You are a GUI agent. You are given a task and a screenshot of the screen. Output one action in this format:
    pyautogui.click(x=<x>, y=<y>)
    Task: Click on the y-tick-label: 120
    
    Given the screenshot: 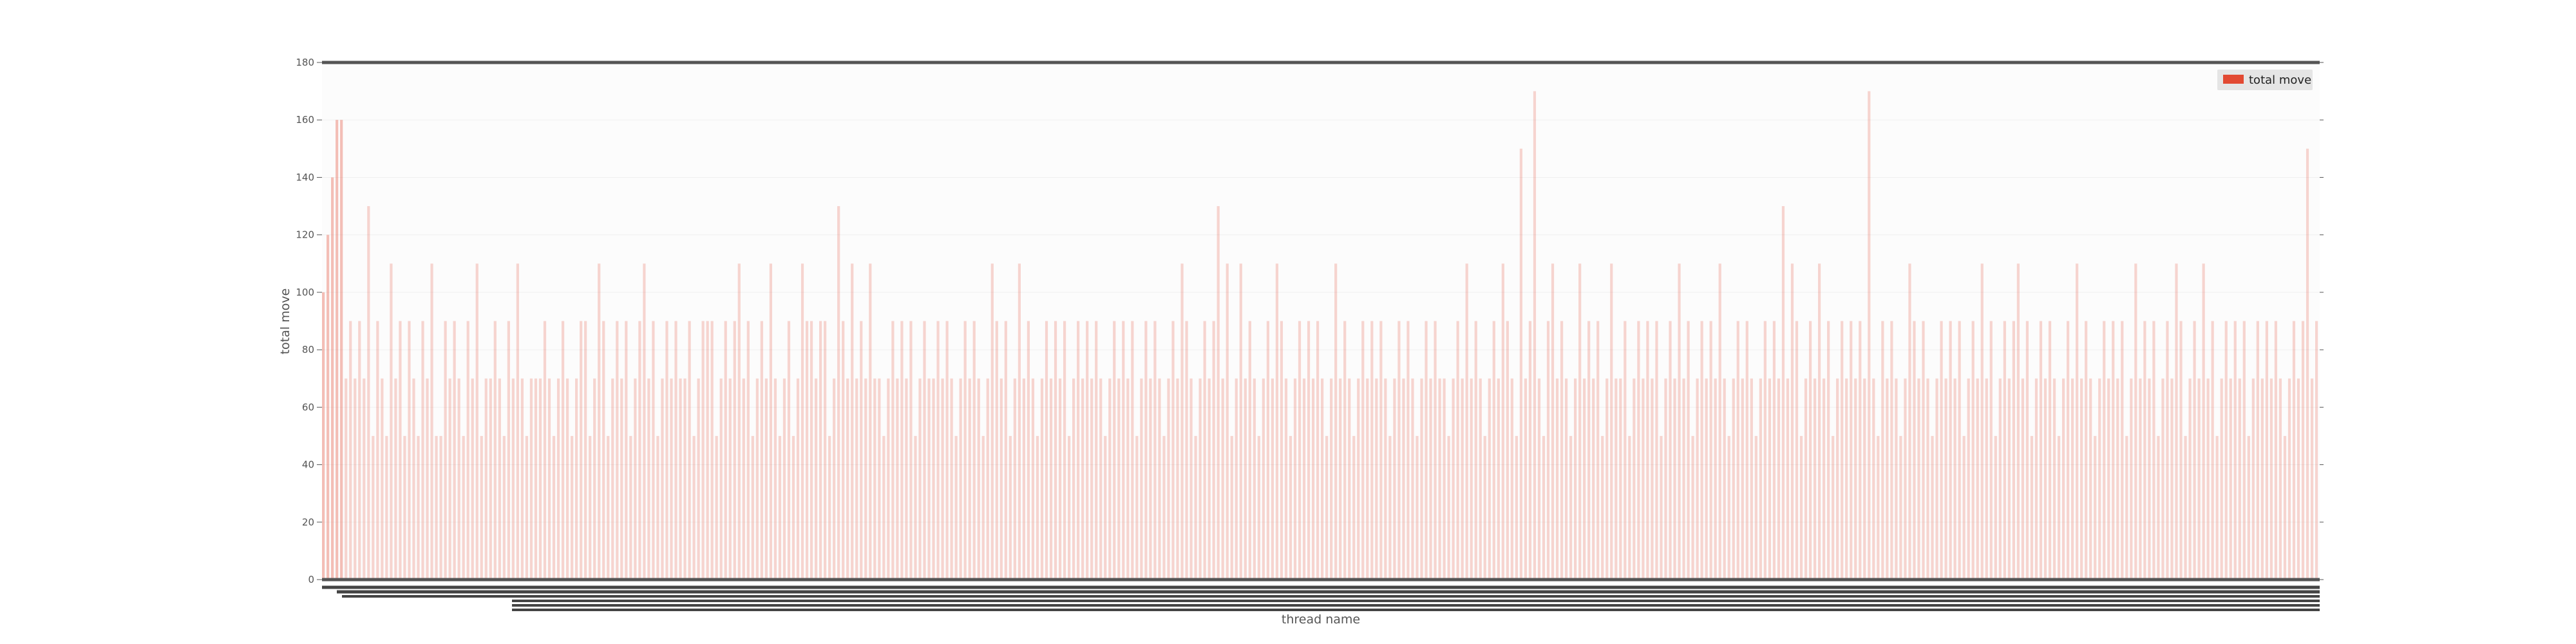 What is the action you would take?
    pyautogui.click(x=305, y=235)
    